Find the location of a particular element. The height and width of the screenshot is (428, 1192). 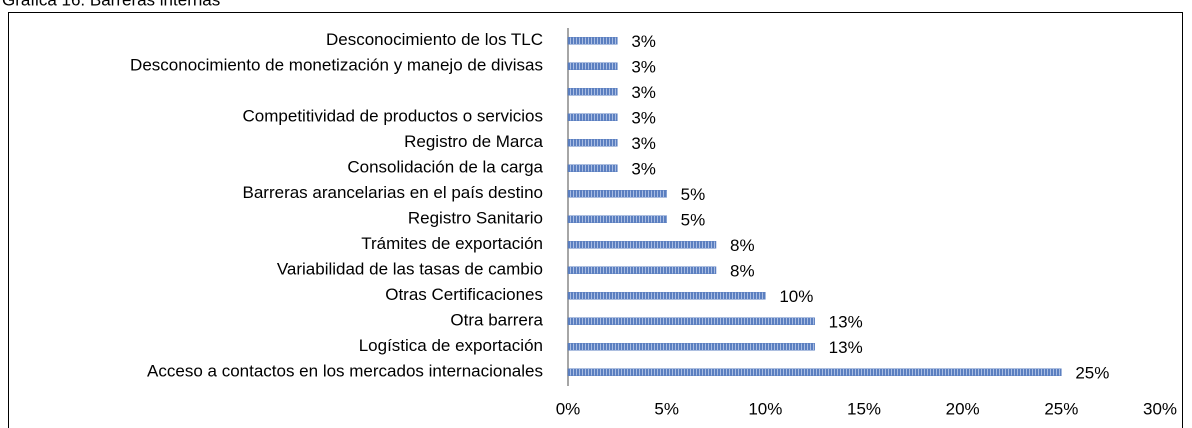

x-tick-label: 20% is located at coordinates (963, 408).